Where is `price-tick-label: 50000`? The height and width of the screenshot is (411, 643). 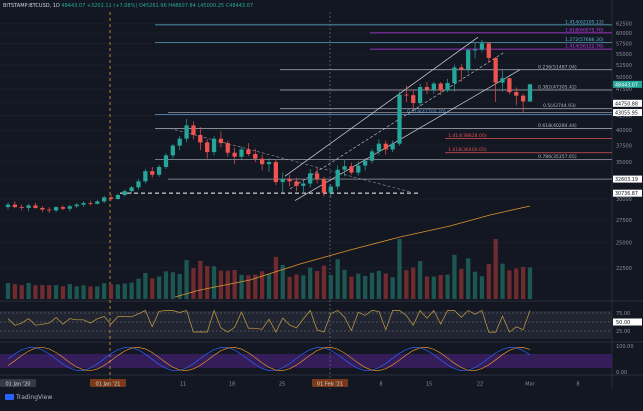
price-tick-label: 50000 is located at coordinates (624, 78).